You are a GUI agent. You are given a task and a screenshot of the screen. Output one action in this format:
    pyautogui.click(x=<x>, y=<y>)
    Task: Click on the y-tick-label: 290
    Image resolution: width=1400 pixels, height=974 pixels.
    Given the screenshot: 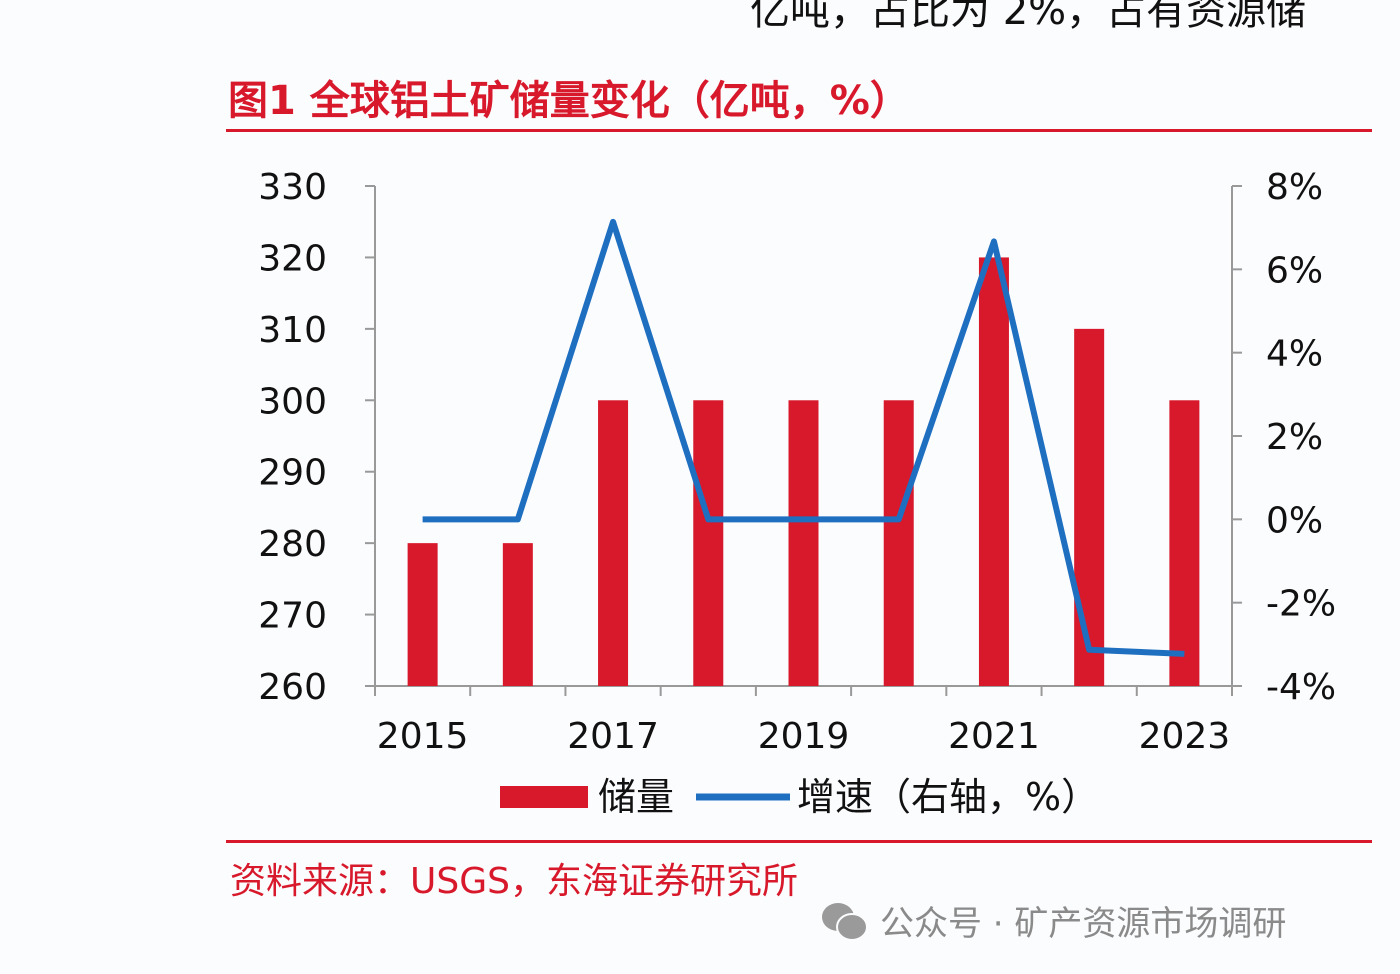 What is the action you would take?
    pyautogui.click(x=292, y=473)
    